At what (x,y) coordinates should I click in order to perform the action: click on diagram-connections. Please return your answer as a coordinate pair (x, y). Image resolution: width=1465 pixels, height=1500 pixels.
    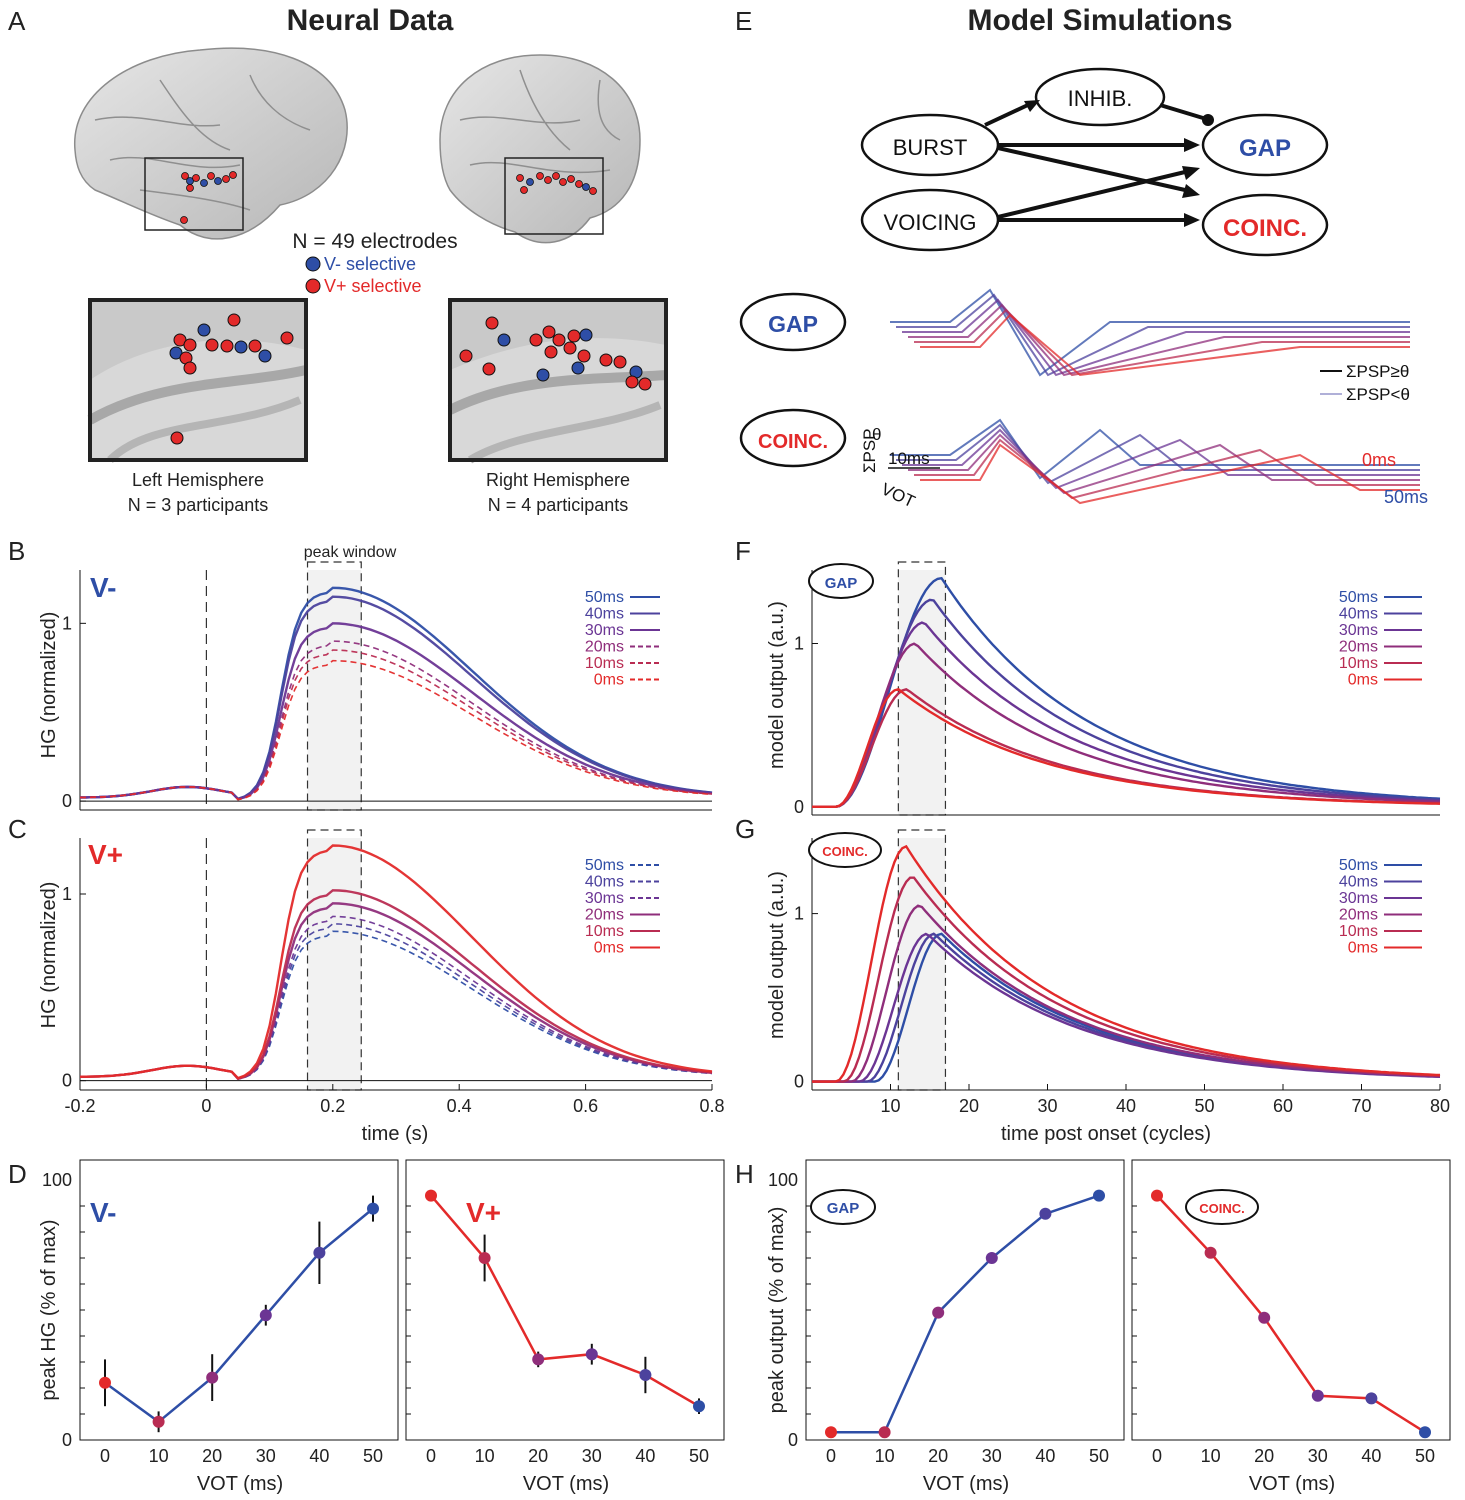
    Looking at the image, I should click on (1099, 163).